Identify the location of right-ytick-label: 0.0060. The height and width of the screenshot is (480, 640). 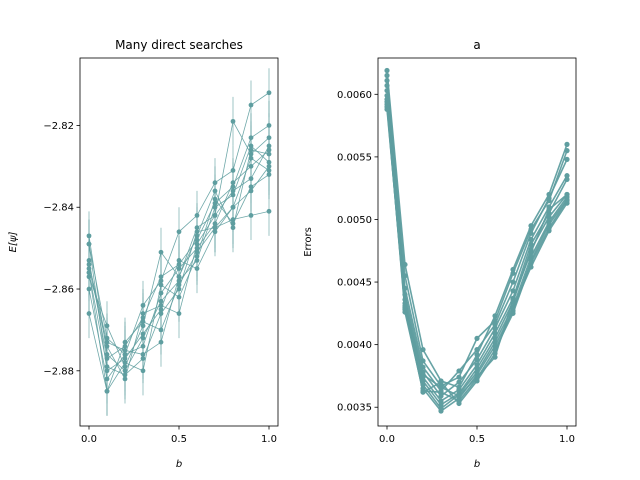
(354, 95).